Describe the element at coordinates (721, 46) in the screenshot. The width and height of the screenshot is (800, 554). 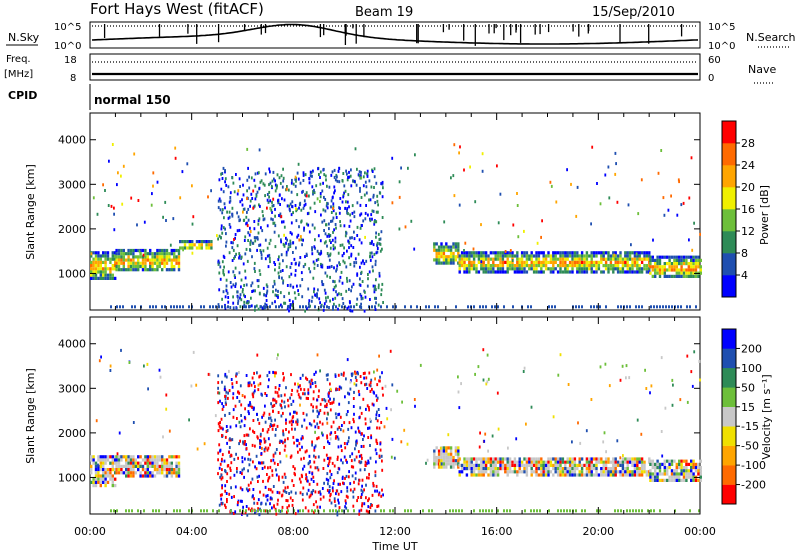
I see `nsearch-tick-bottom: 10^0` at that location.